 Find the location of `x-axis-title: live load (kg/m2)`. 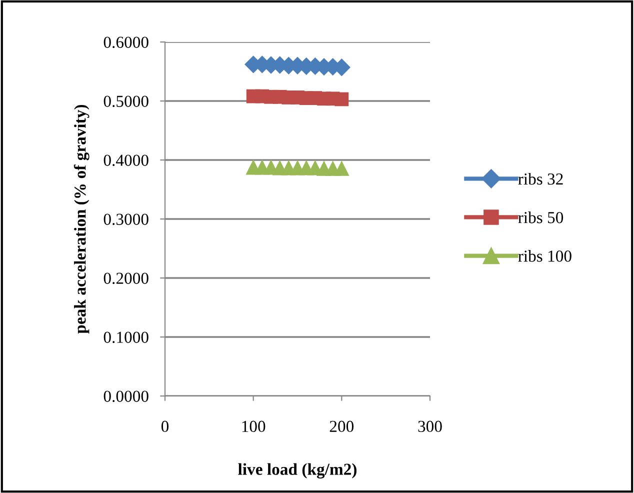

x-axis-title: live load (kg/m2) is located at coordinates (297, 470).